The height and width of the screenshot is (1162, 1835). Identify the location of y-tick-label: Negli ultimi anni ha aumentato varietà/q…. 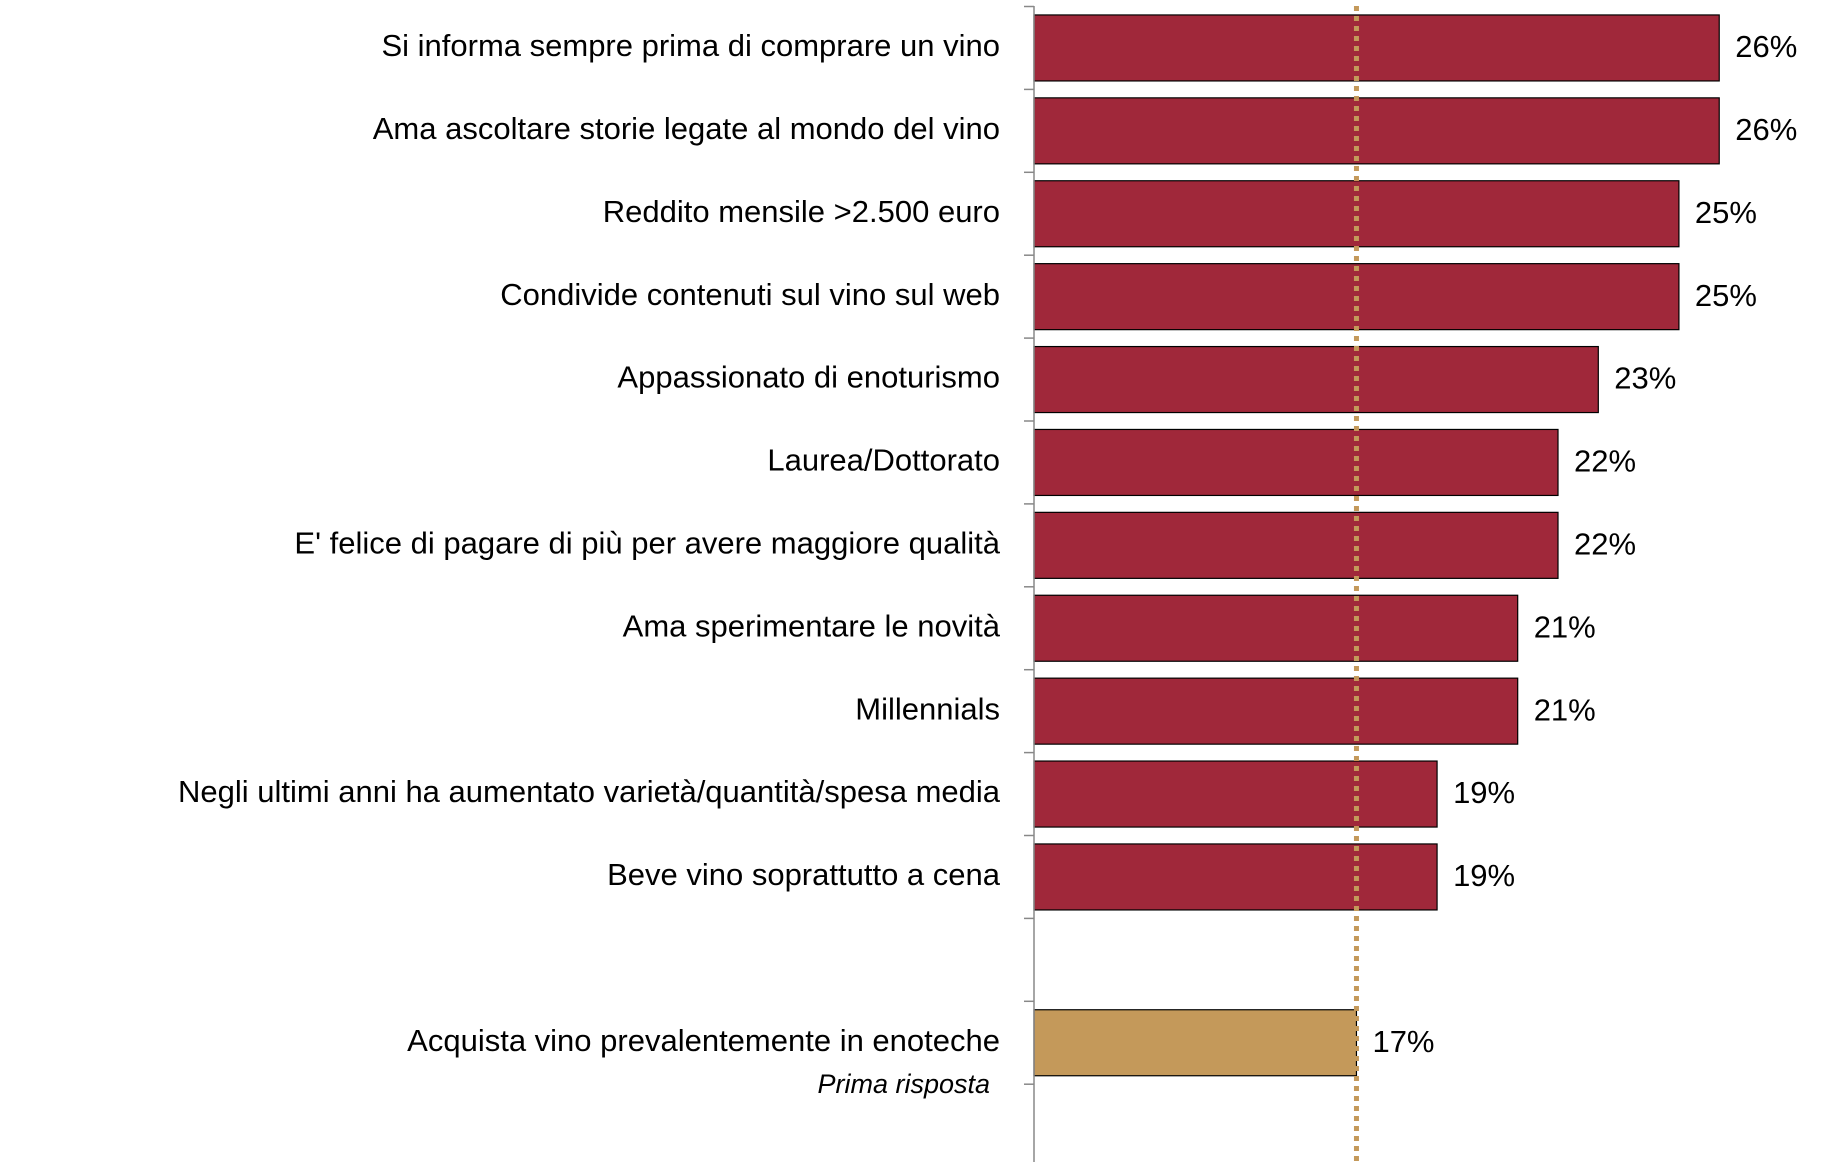
(589, 791).